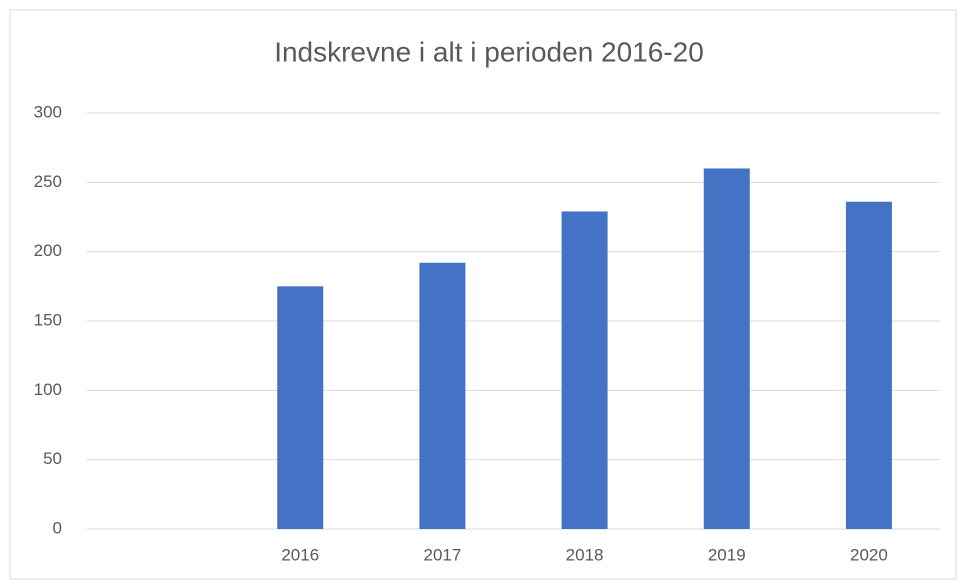 The image size is (957, 580). I want to click on y-tick-label: 0, so click(57, 527).